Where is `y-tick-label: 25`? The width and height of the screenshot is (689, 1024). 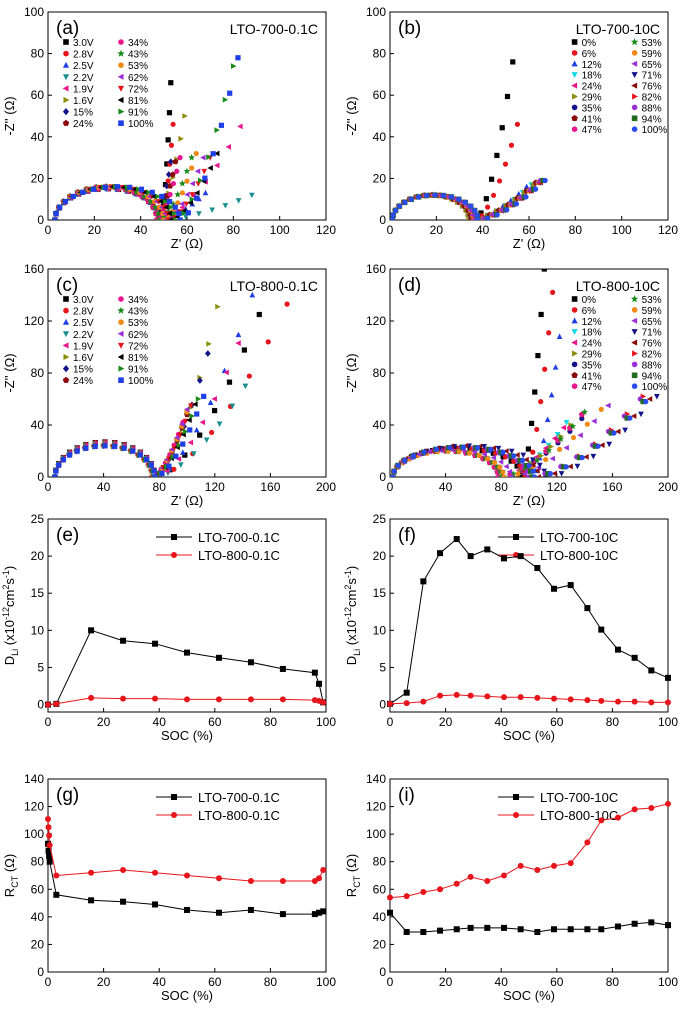
y-tick-label: 25 is located at coordinates (38, 519).